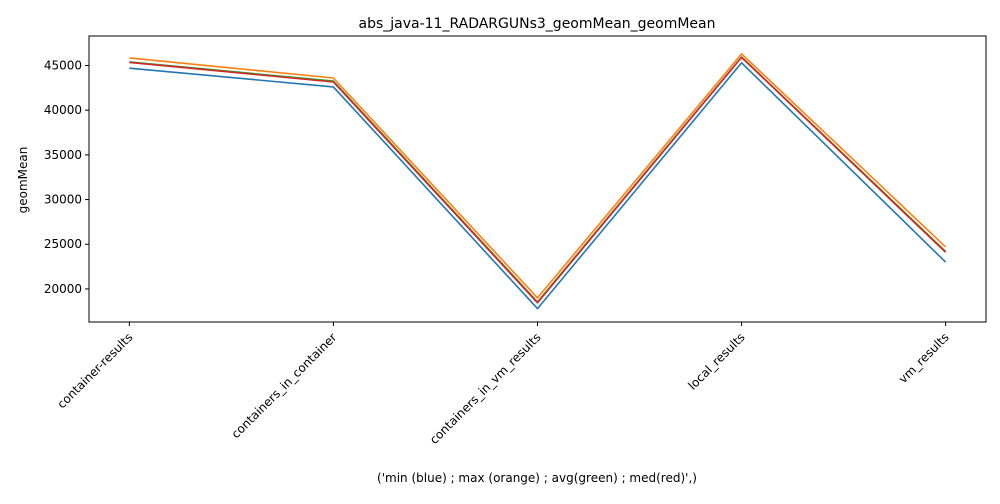 The width and height of the screenshot is (1000, 504). What do you see at coordinates (716, 361) in the screenshot?
I see `x-tick-label: local_results` at bounding box center [716, 361].